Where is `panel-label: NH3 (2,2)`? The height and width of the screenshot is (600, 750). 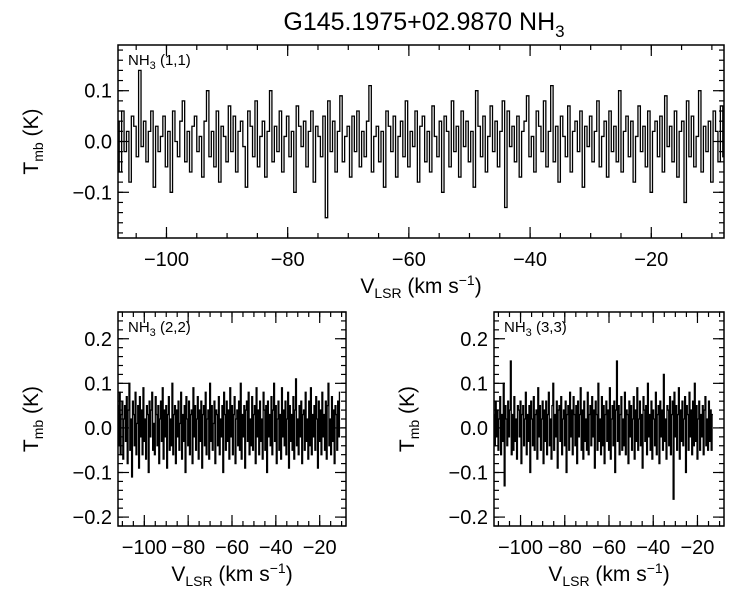
panel-label: NH3 (2,2) is located at coordinates (159, 329).